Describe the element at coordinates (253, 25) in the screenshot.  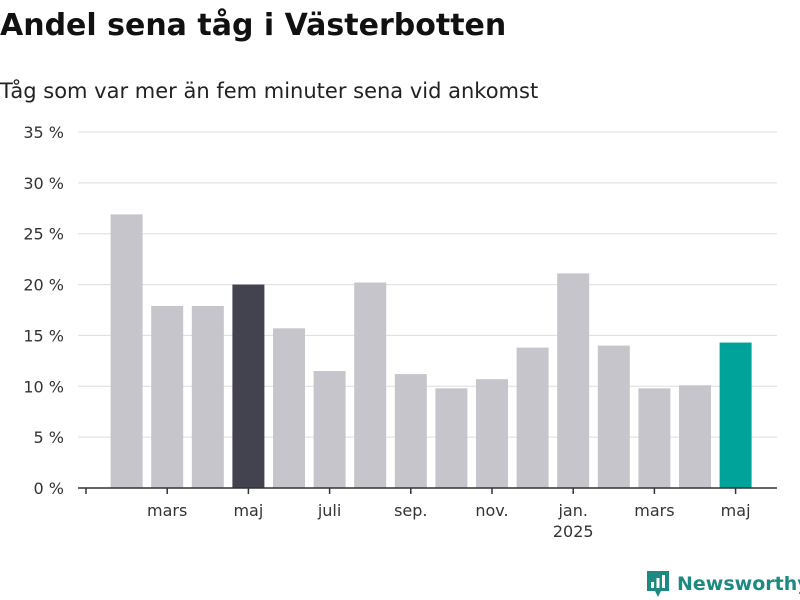
I see `chart-title: Andel sena tåg i Västerbotten` at that location.